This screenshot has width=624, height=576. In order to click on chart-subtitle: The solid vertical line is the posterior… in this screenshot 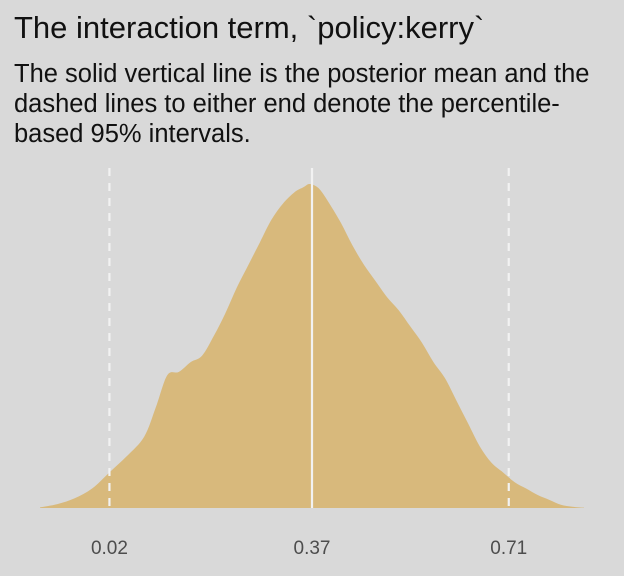, I will do `click(302, 104)`.